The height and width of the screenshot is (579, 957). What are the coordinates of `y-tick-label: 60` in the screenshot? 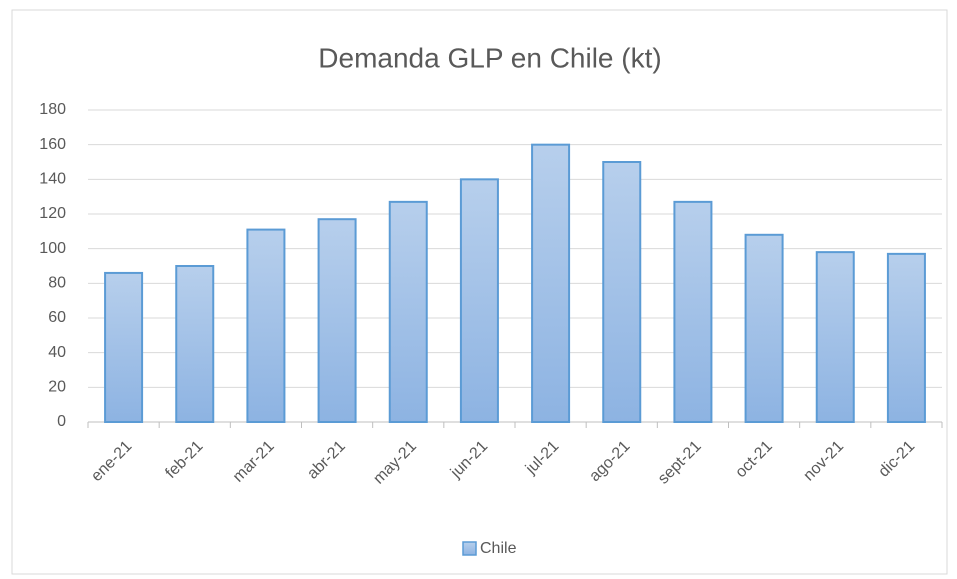 It's located at (57, 317).